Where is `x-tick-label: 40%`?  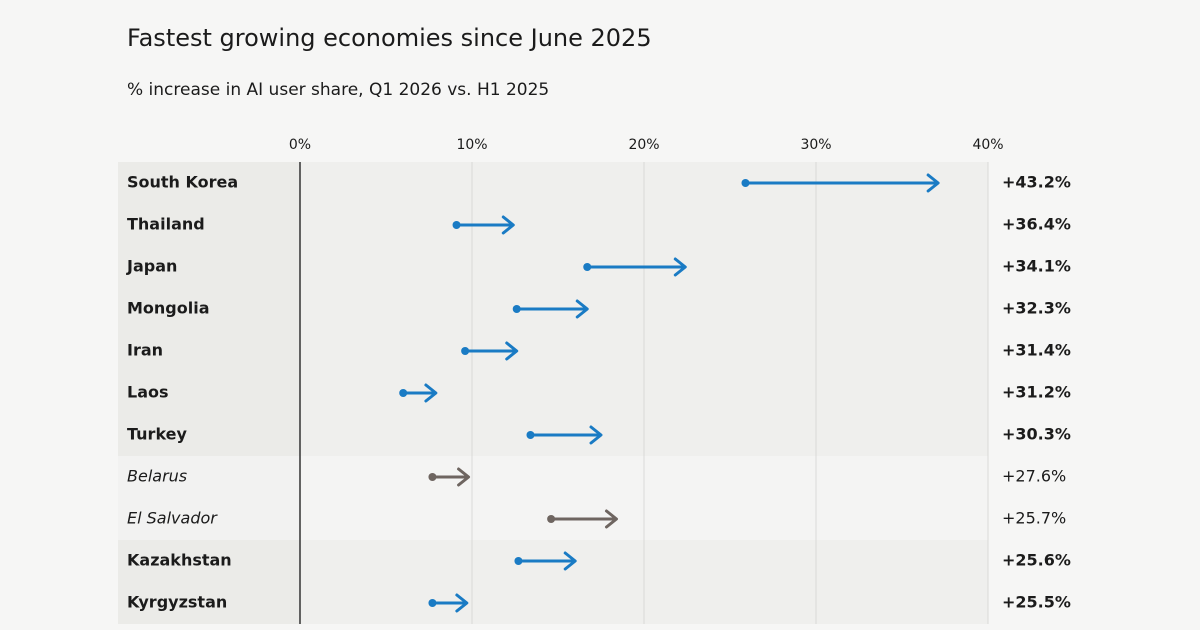 x-tick-label: 40% is located at coordinates (987, 145).